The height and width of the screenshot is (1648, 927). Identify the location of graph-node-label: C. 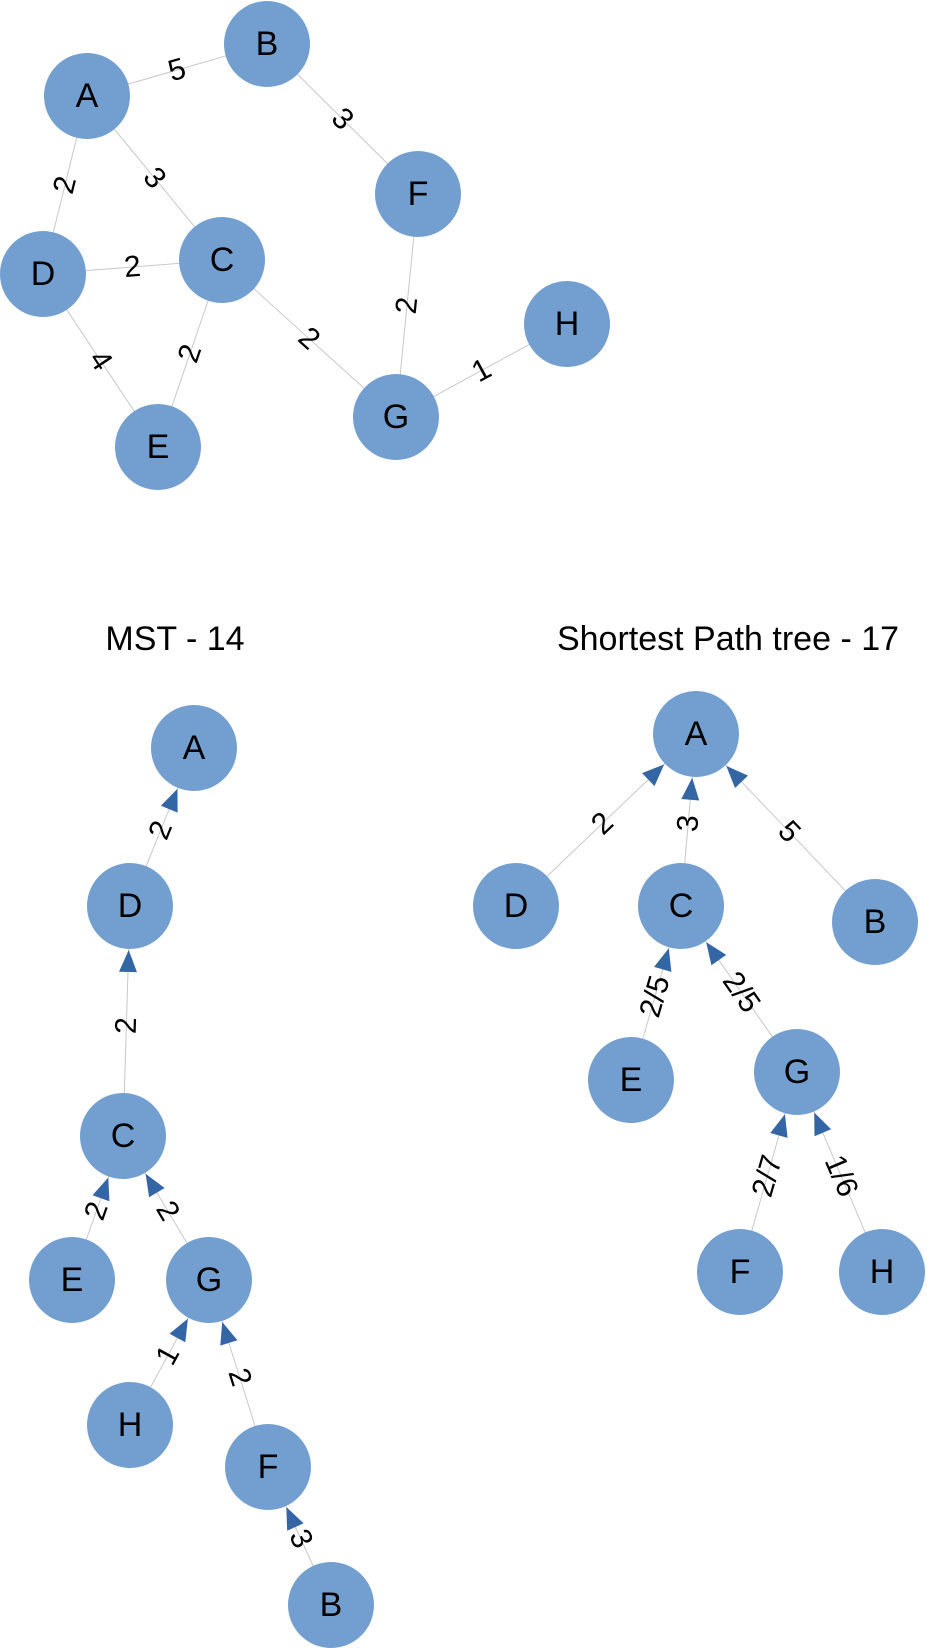
(222, 260).